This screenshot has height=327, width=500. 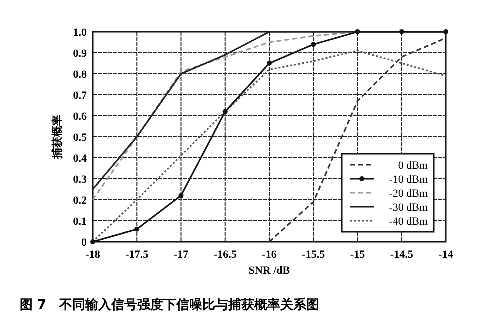 What do you see at coordinates (408, 194) in the screenshot?
I see `legend-label: -20 dBm` at bounding box center [408, 194].